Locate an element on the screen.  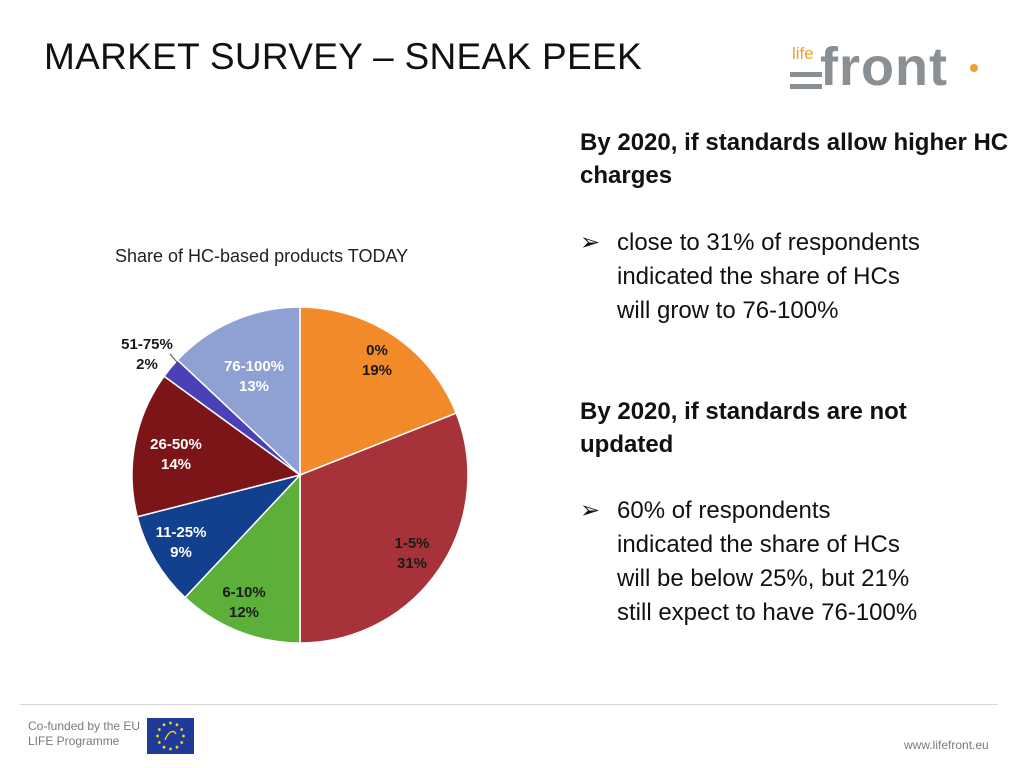
slice-data-label: 11-25% 9% is located at coordinates (181, 542).